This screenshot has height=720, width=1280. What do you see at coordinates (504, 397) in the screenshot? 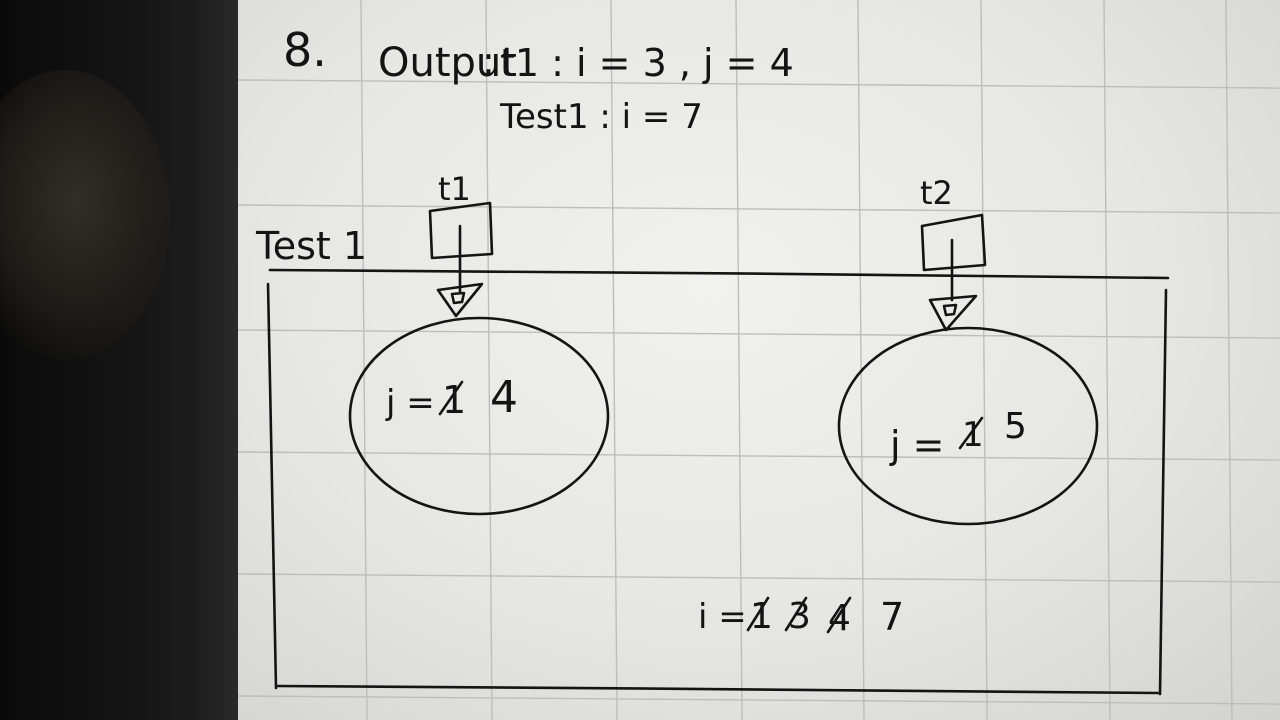
I see `thread-t1-value: 4` at bounding box center [504, 397].